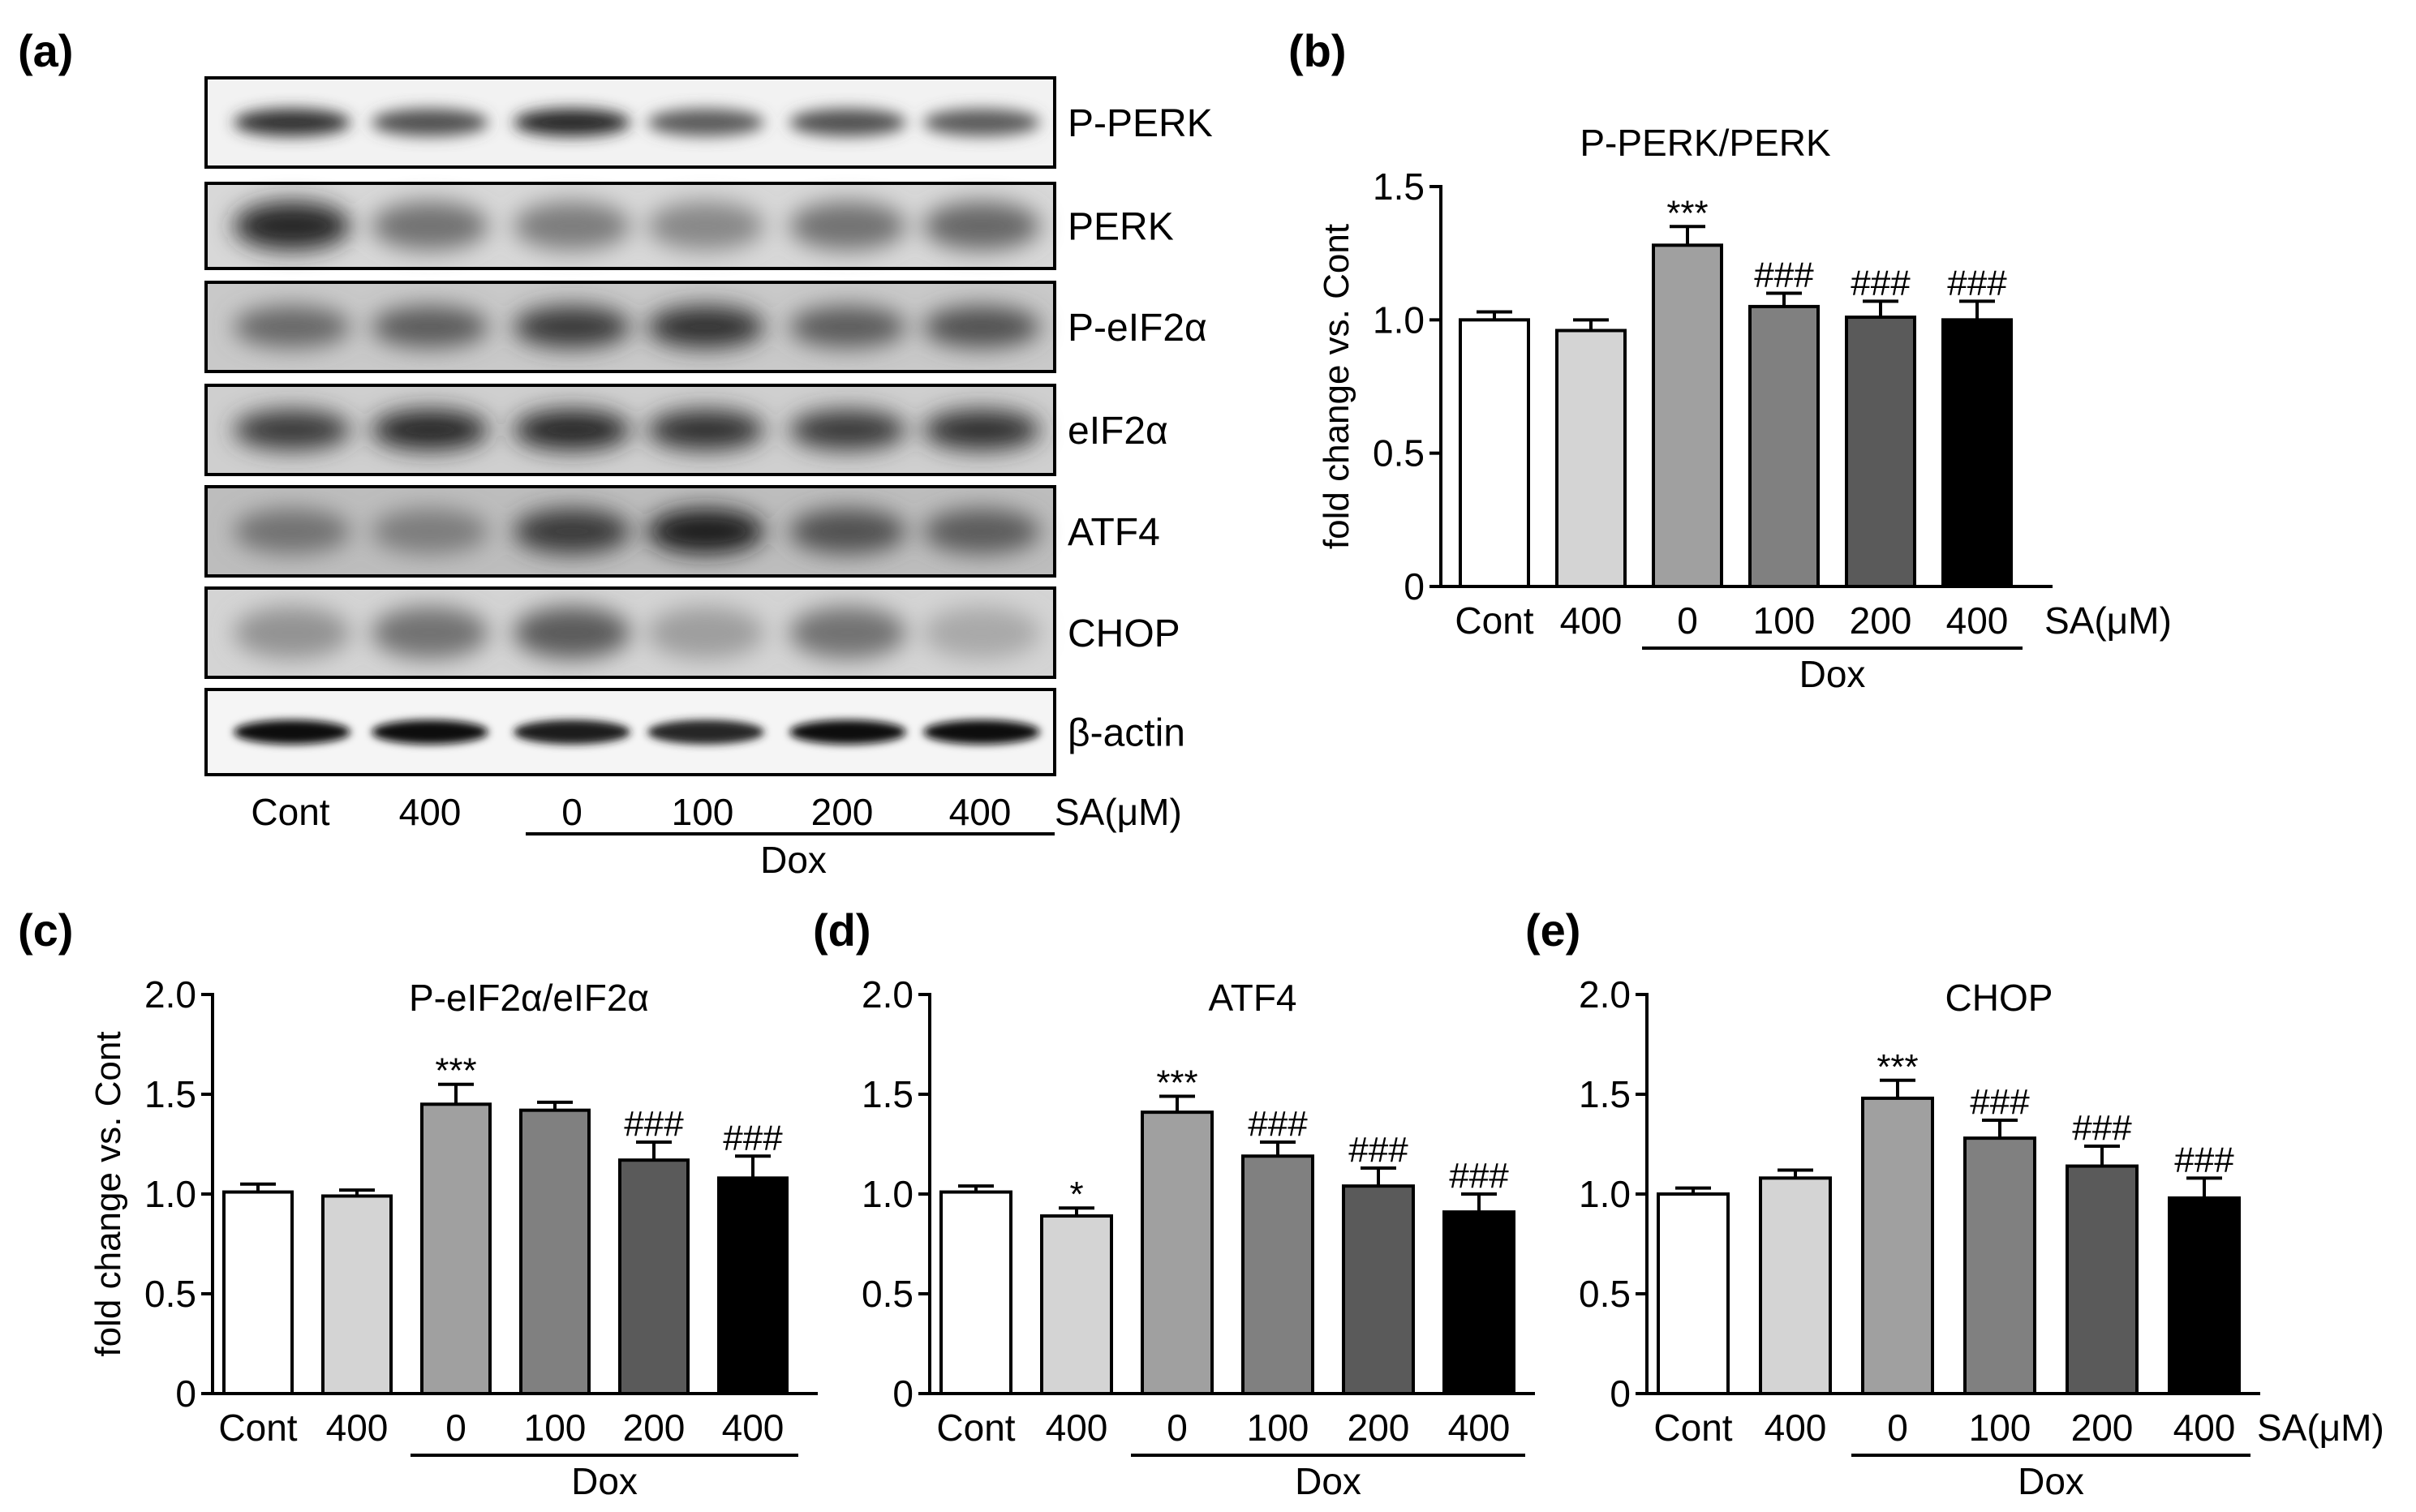 Image resolution: width=2416 pixels, height=1512 pixels. I want to click on blot-strip-eif2, so click(630, 430).